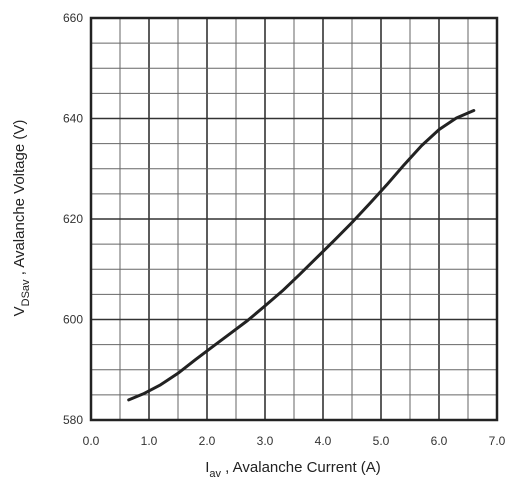 The height and width of the screenshot is (481, 508). I want to click on y-tick-label: 620, so click(73, 219).